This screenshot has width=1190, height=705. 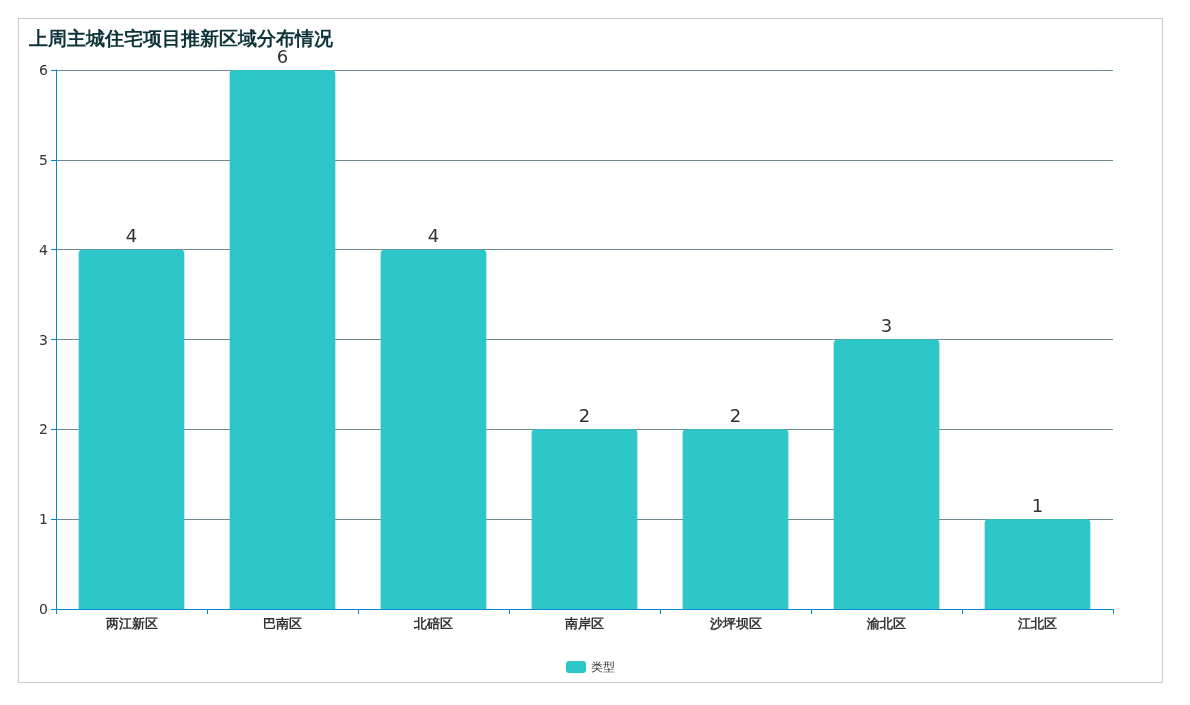 I want to click on y-tick-label: 6, so click(x=44, y=70).